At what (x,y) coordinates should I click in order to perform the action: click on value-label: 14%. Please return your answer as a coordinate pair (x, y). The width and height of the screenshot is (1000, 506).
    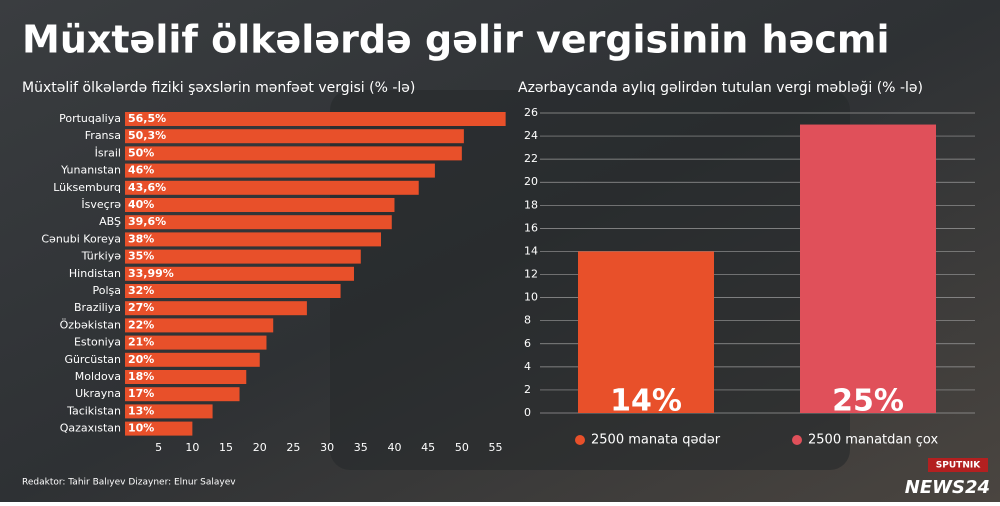
    Looking at the image, I should click on (646, 401).